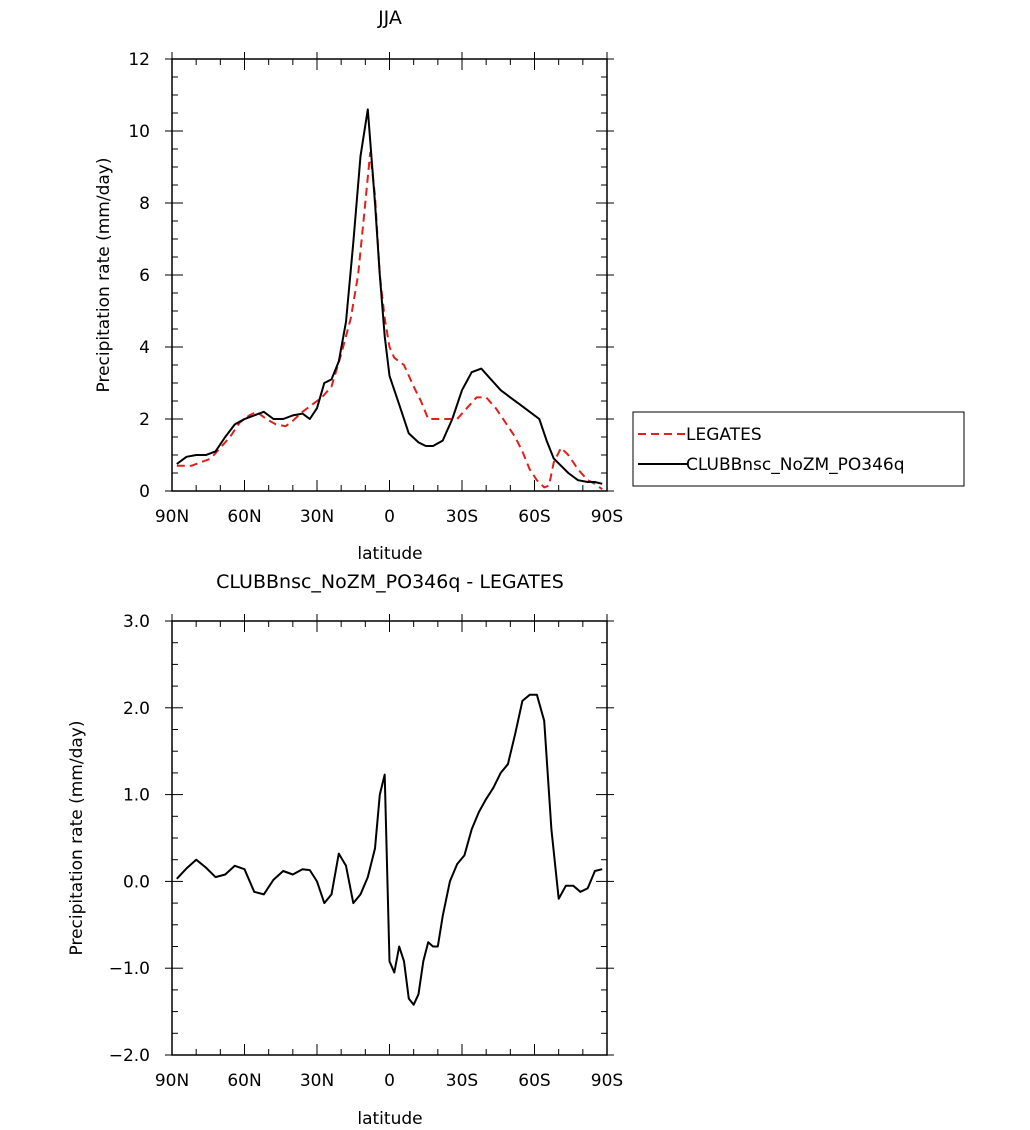 Image resolution: width=1030 pixels, height=1130 pixels. Describe the element at coordinates (144, 420) in the screenshot. I see `y-tick-label: 2` at that location.